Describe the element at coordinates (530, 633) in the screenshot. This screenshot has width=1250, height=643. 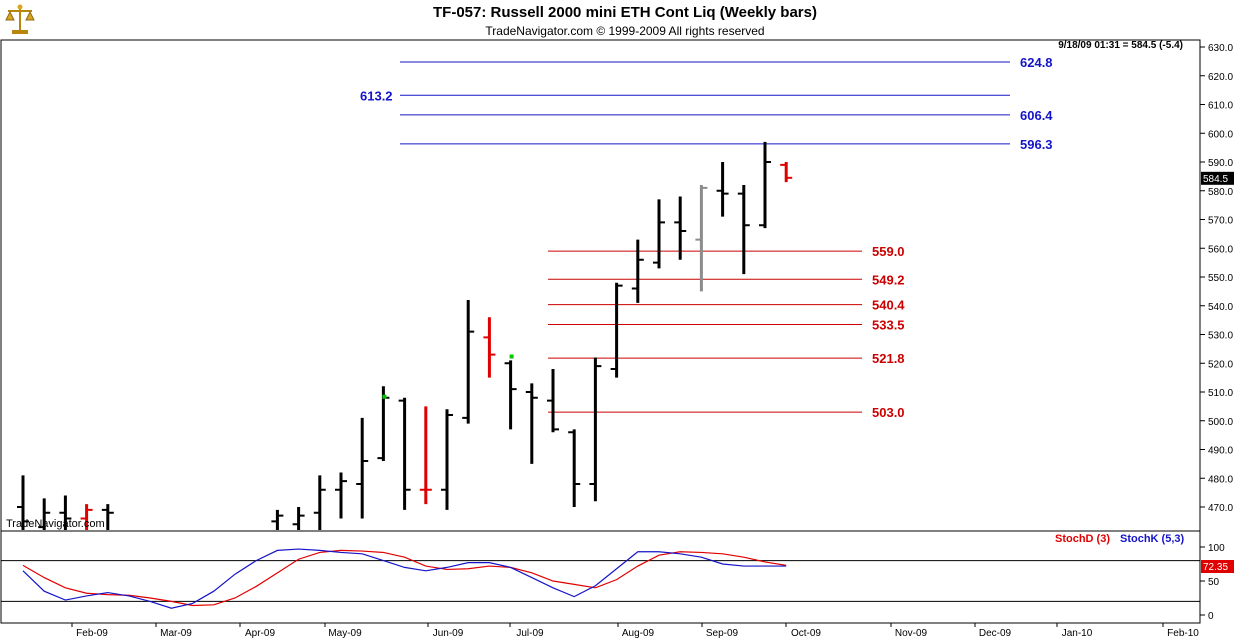
I see `date-tick-label: Jul-09` at that location.